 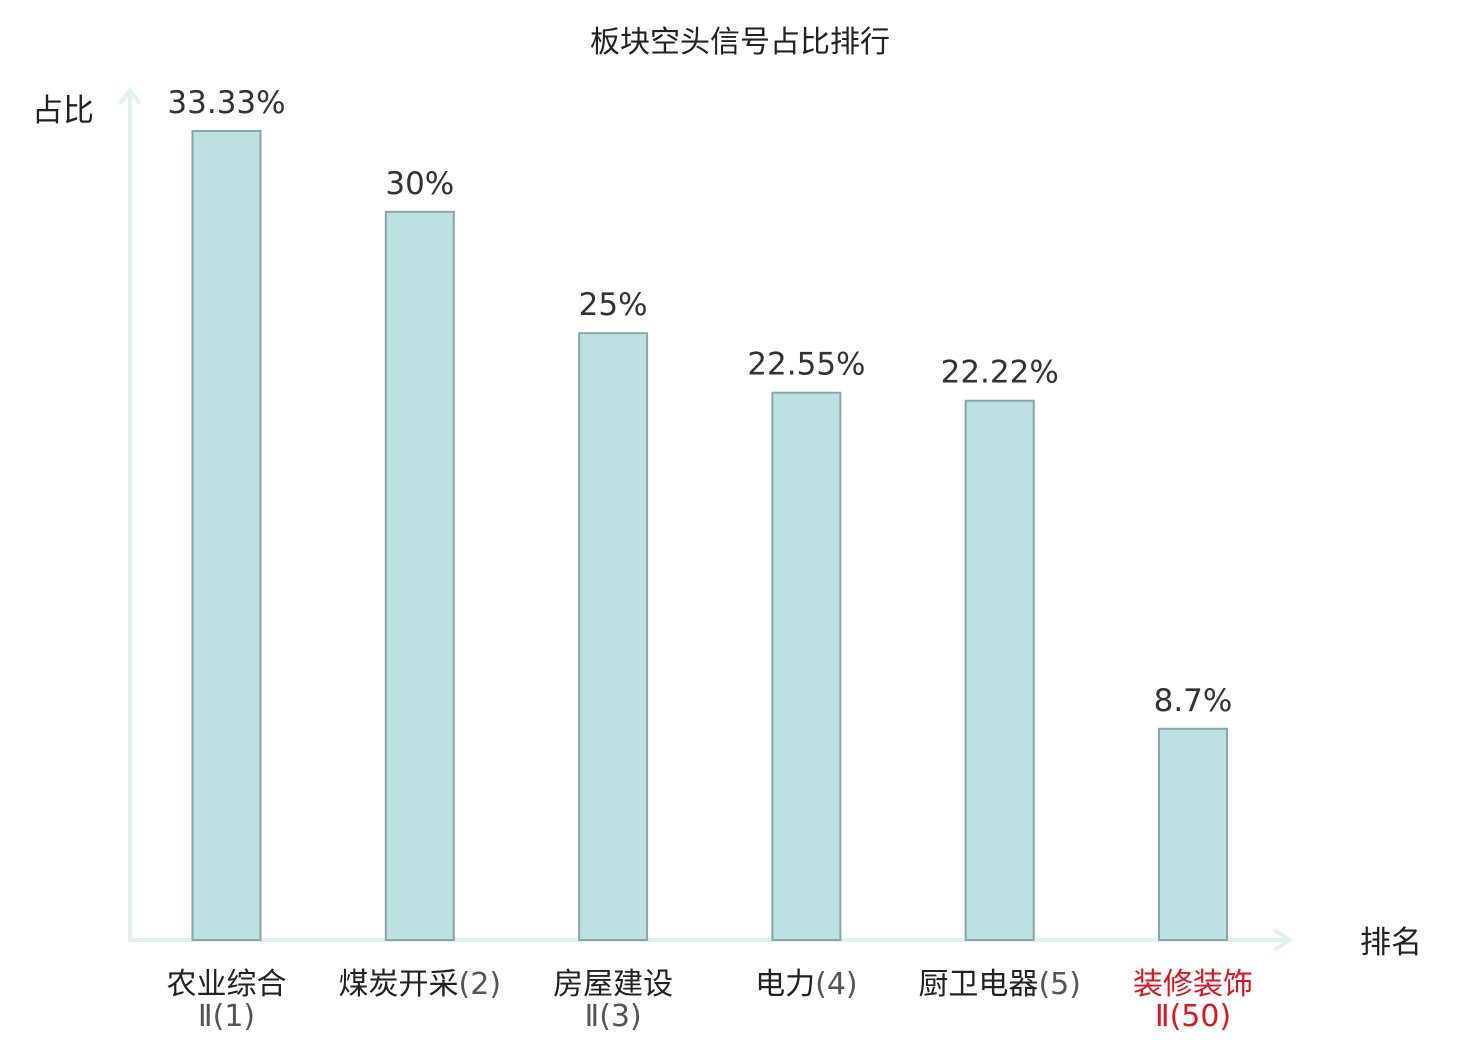 I want to click on x-axis-label: 排名, so click(x=1391, y=943).